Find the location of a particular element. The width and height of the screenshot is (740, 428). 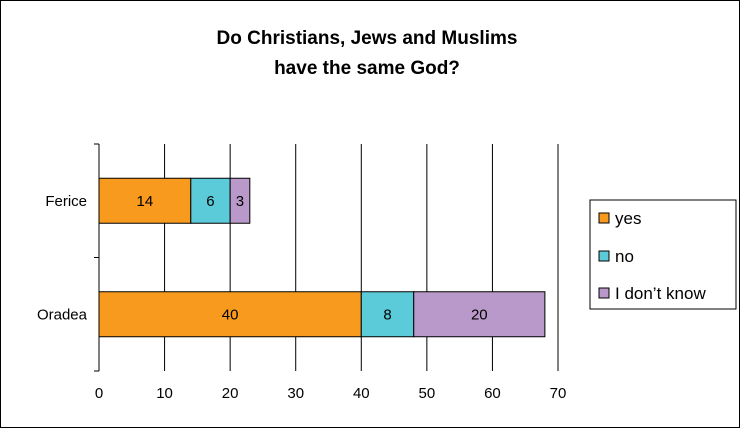

x-tick-label: 50 is located at coordinates (427, 393).